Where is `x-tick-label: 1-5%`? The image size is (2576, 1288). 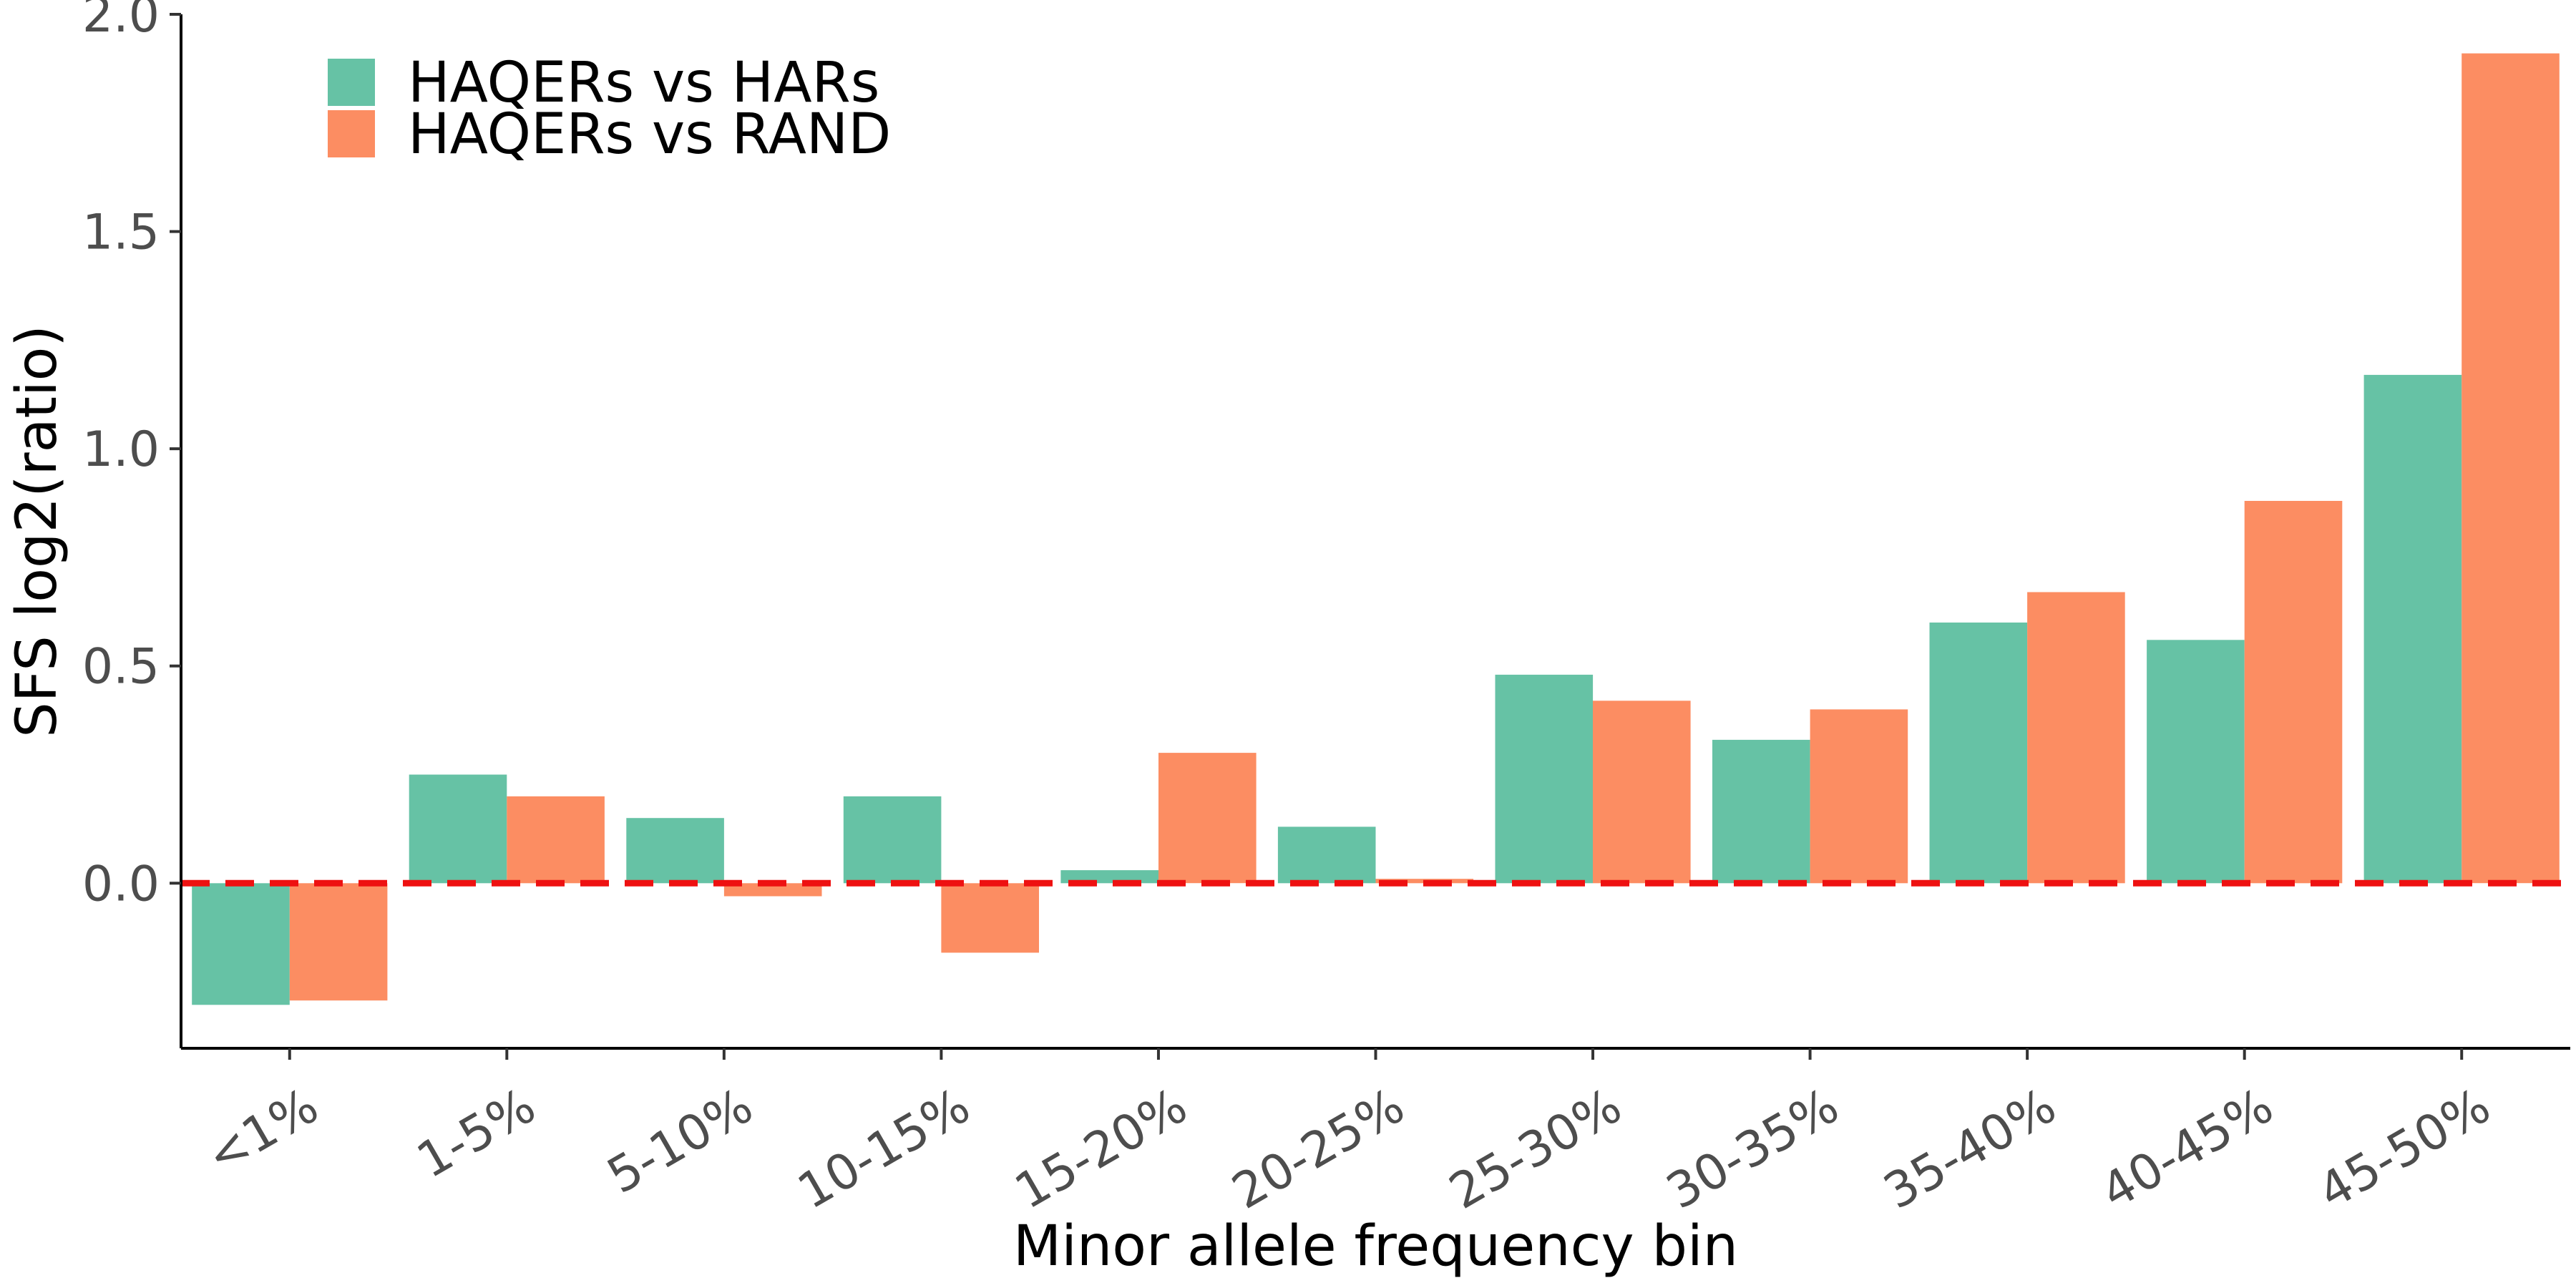 x-tick-label: 1-5% is located at coordinates (476, 1133).